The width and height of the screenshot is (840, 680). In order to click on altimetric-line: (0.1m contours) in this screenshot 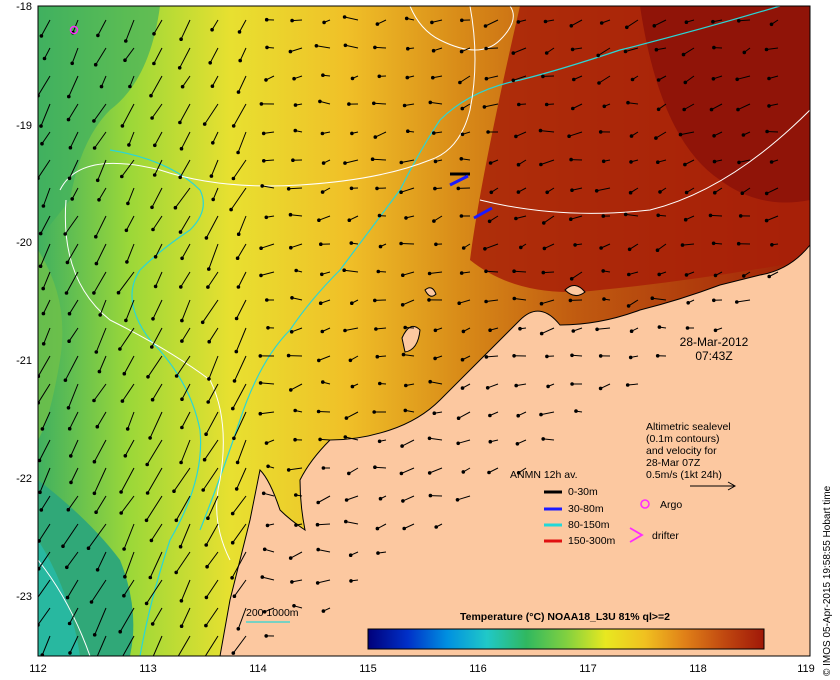, I will do `click(683, 439)`.